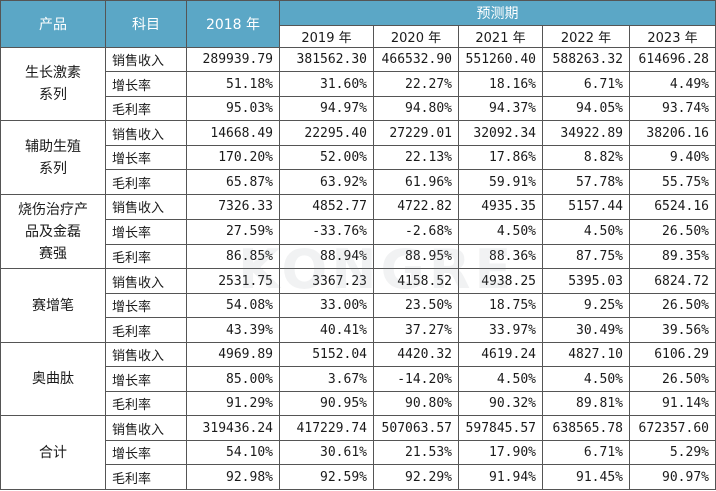  I want to click on product-name: 合计, so click(53, 452).